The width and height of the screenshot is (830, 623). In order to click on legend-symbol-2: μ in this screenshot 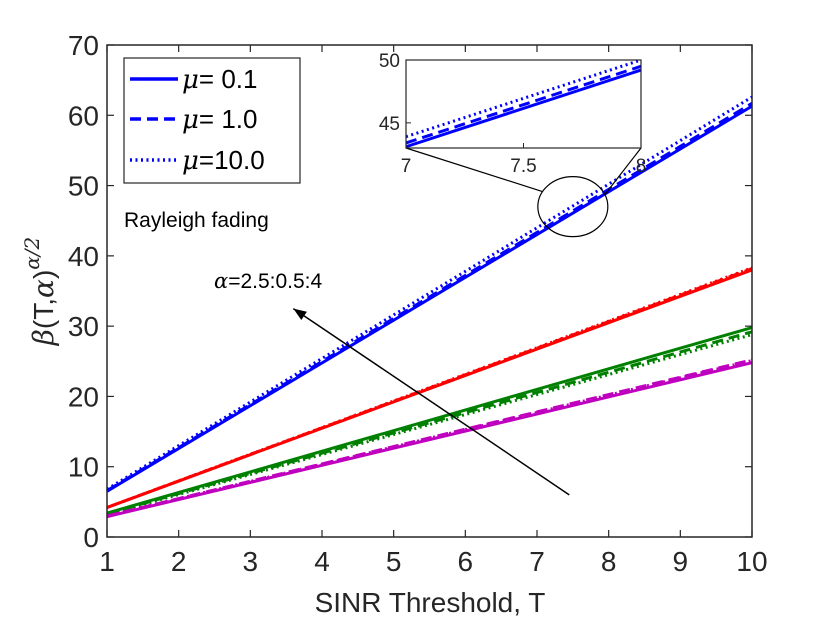, I will do `click(190, 120)`.